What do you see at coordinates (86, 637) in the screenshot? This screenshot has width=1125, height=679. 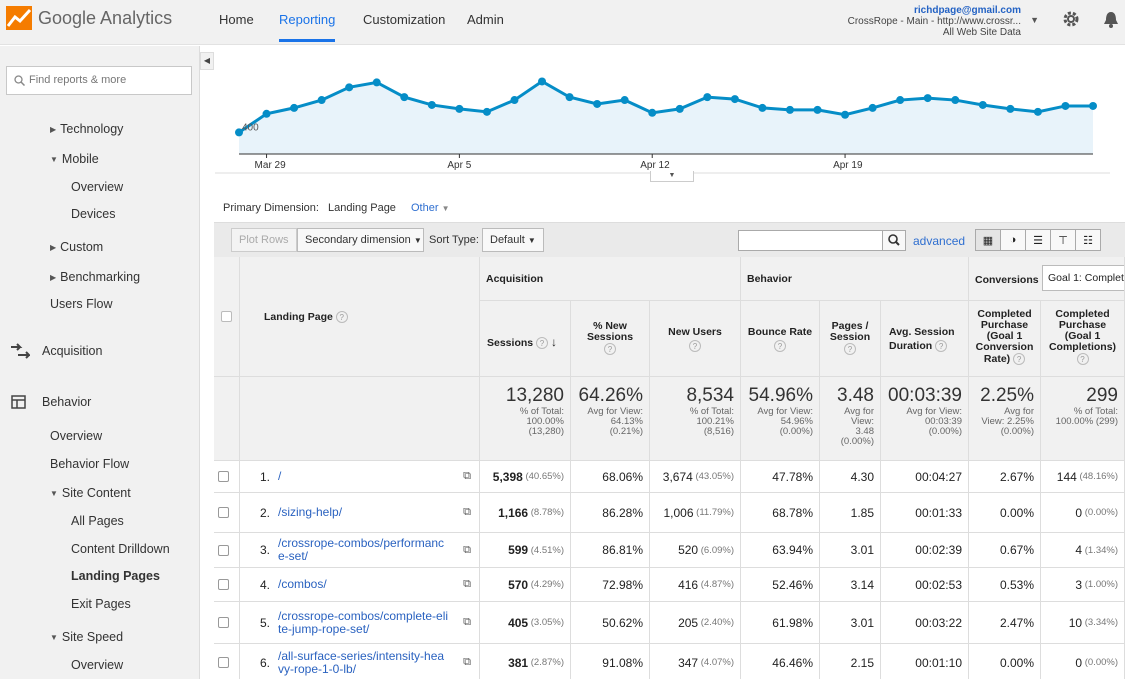 I see `sidebar-item-site-speed: ▼ Site Speed` at bounding box center [86, 637].